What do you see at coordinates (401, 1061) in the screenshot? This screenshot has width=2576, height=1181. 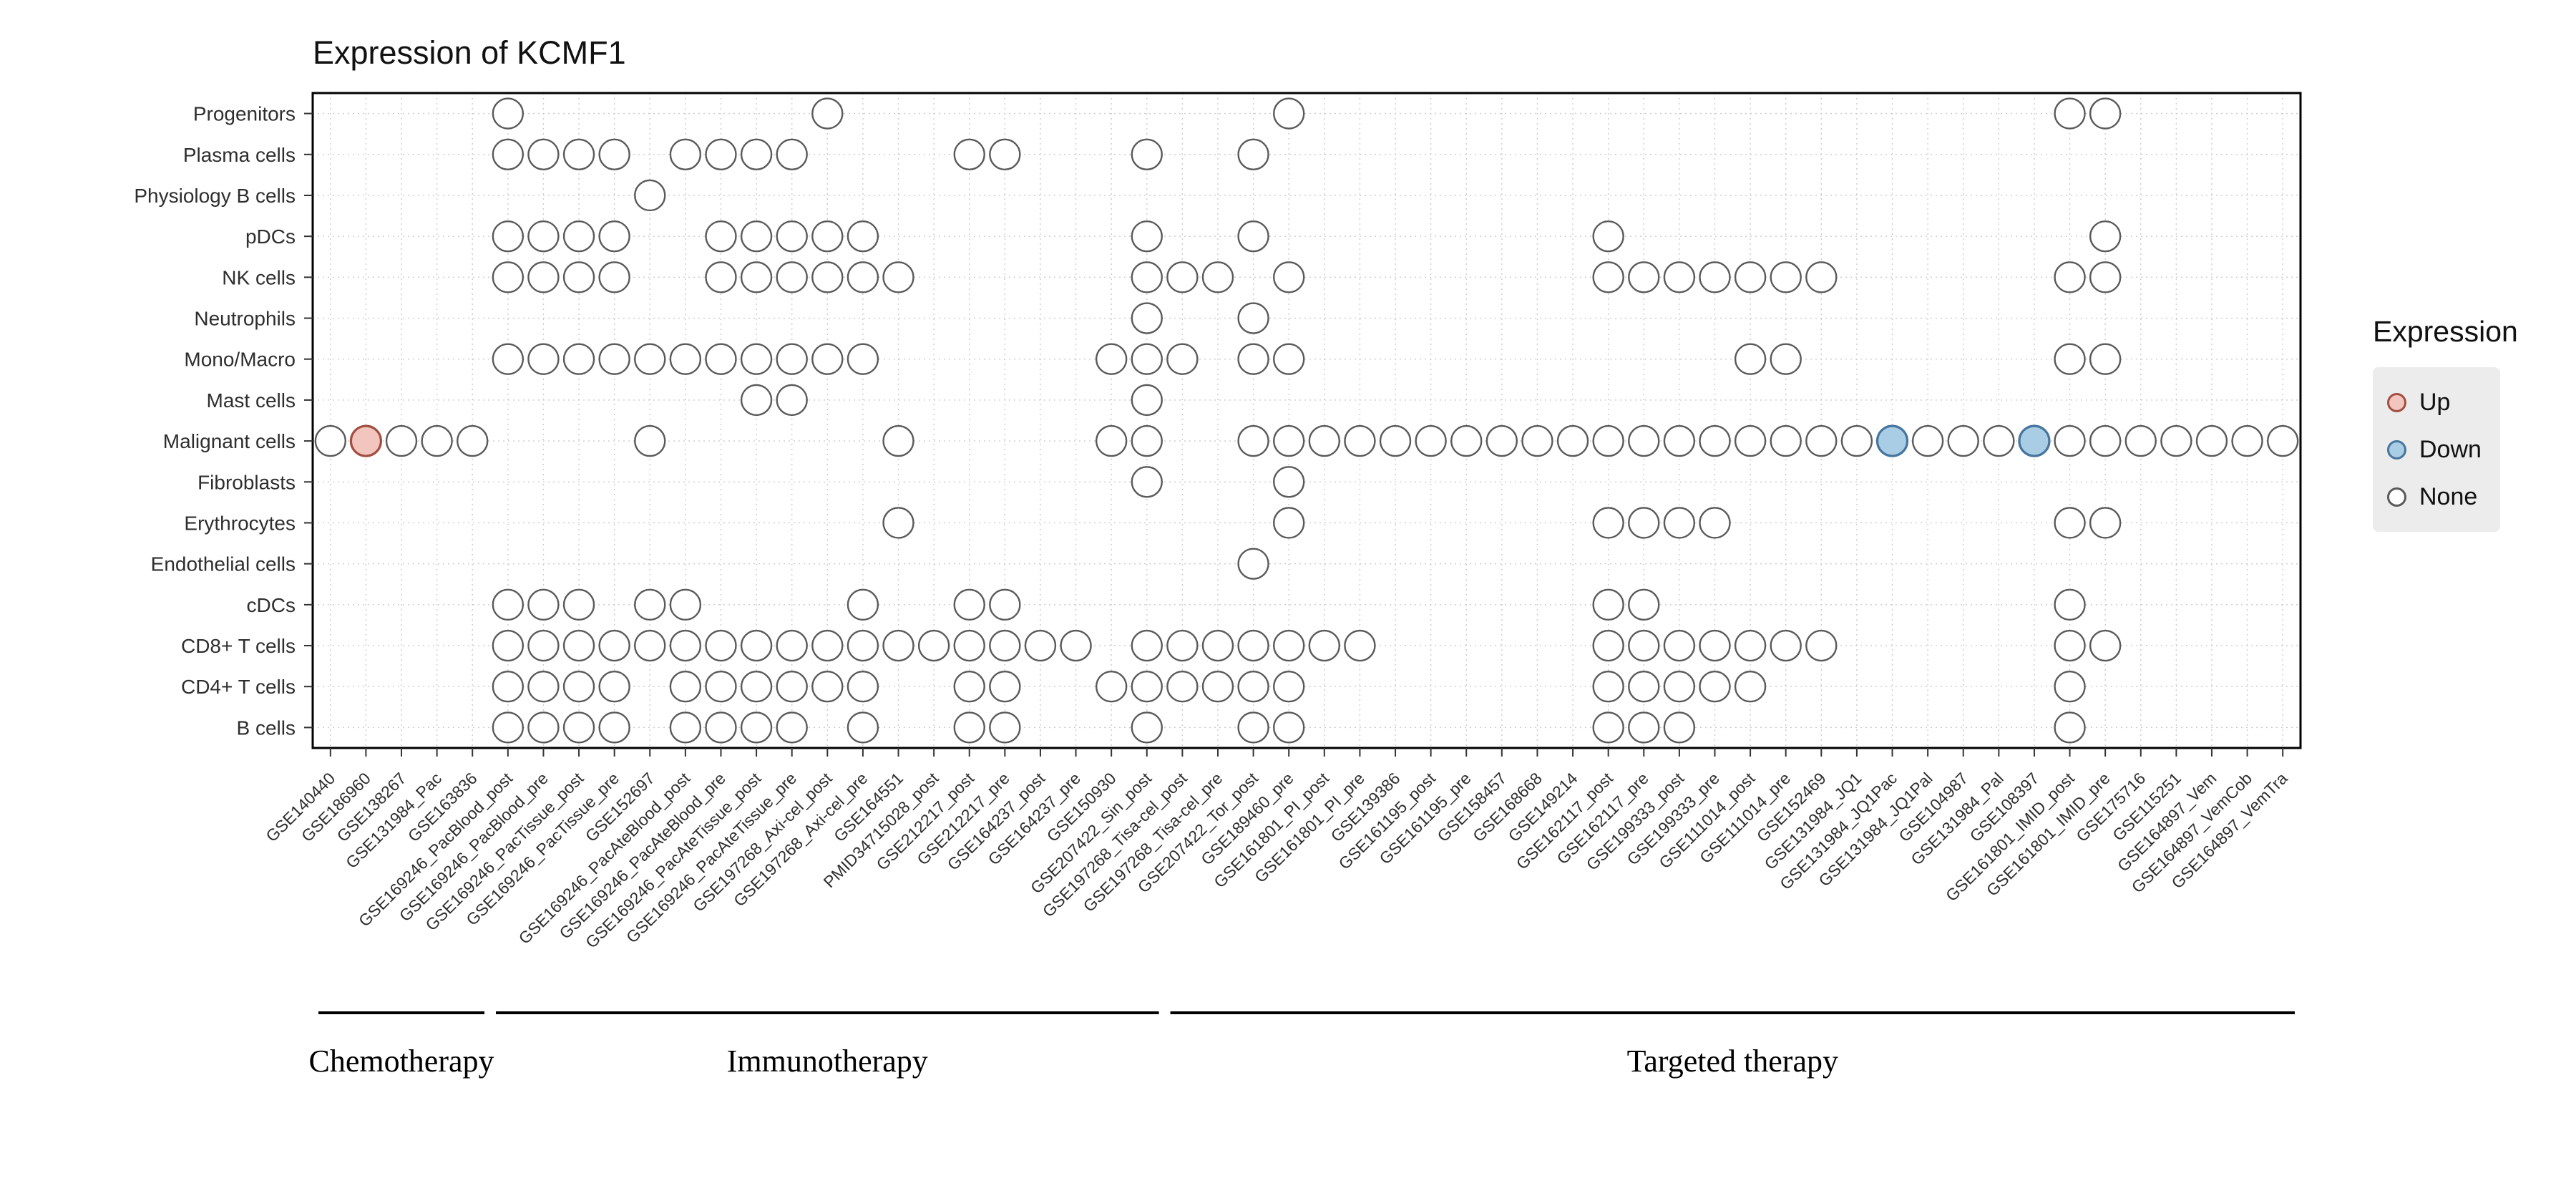 I see `therapy-group-label: Chemotherapy` at bounding box center [401, 1061].